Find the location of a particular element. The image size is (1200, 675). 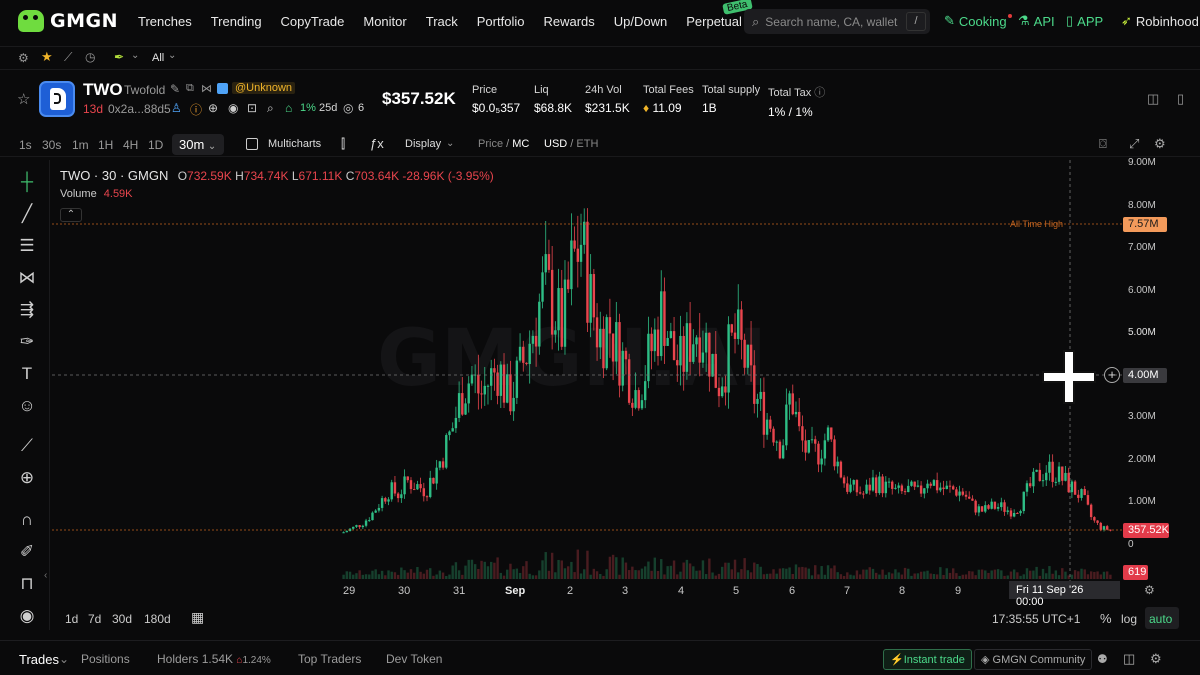

interval-selector: 30m ⌄ is located at coordinates (198, 144).